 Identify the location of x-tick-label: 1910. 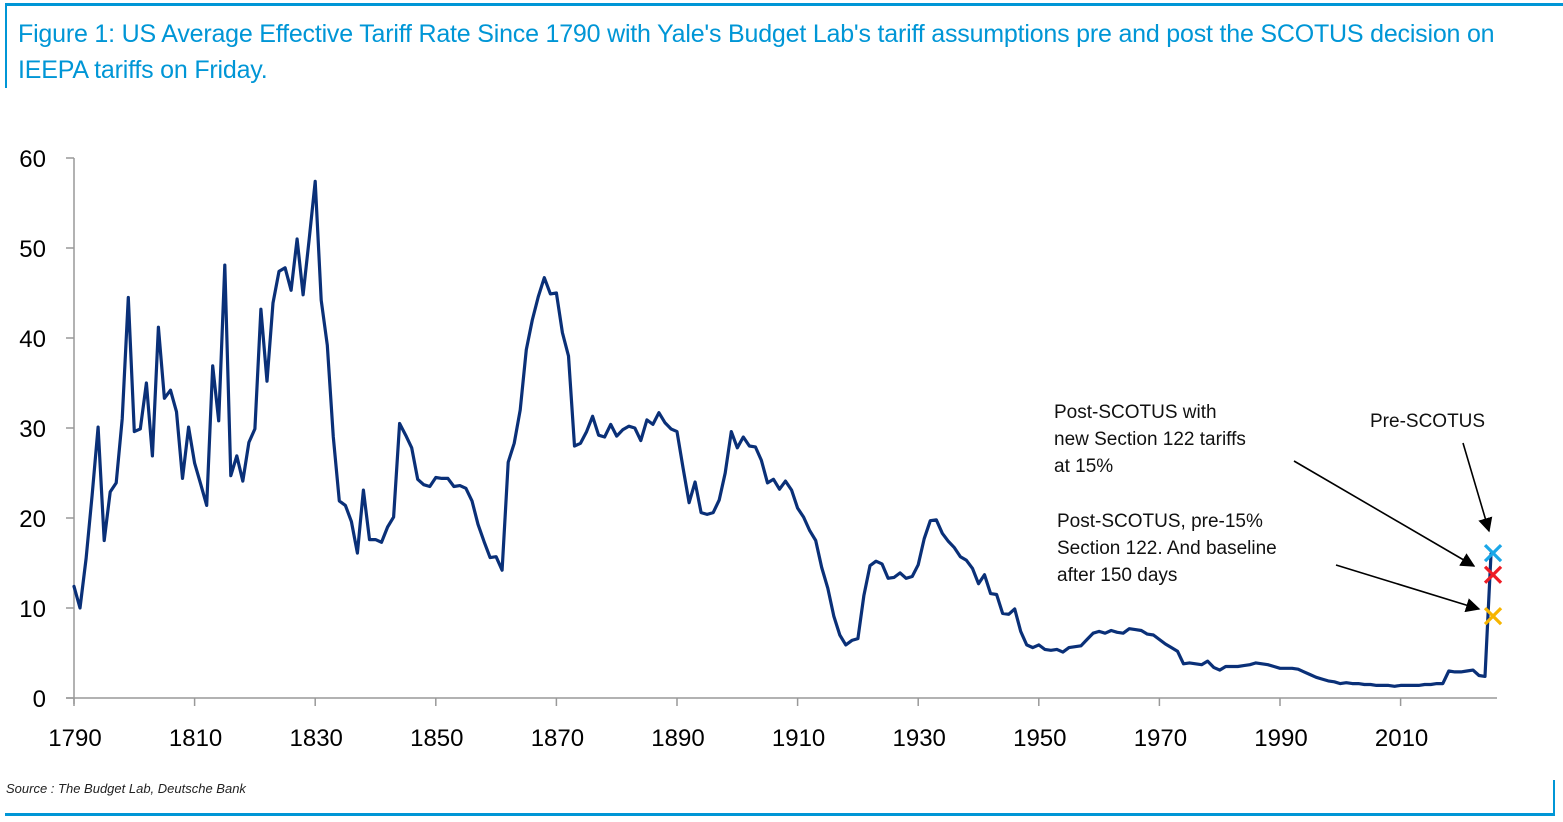
(798, 738).